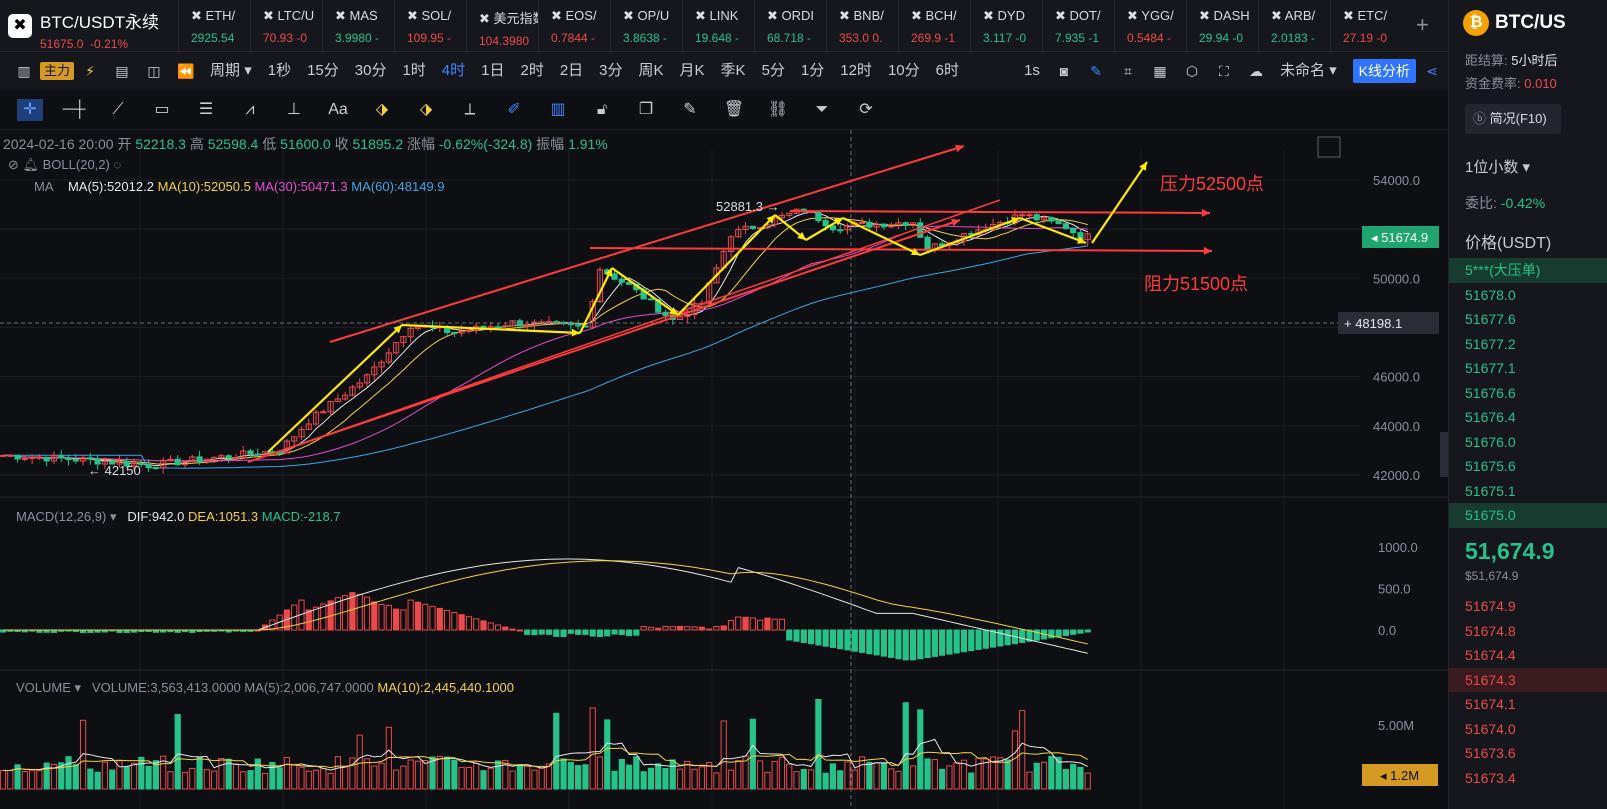 The image size is (1607, 809). I want to click on sync-icon: ⟳, so click(866, 109).